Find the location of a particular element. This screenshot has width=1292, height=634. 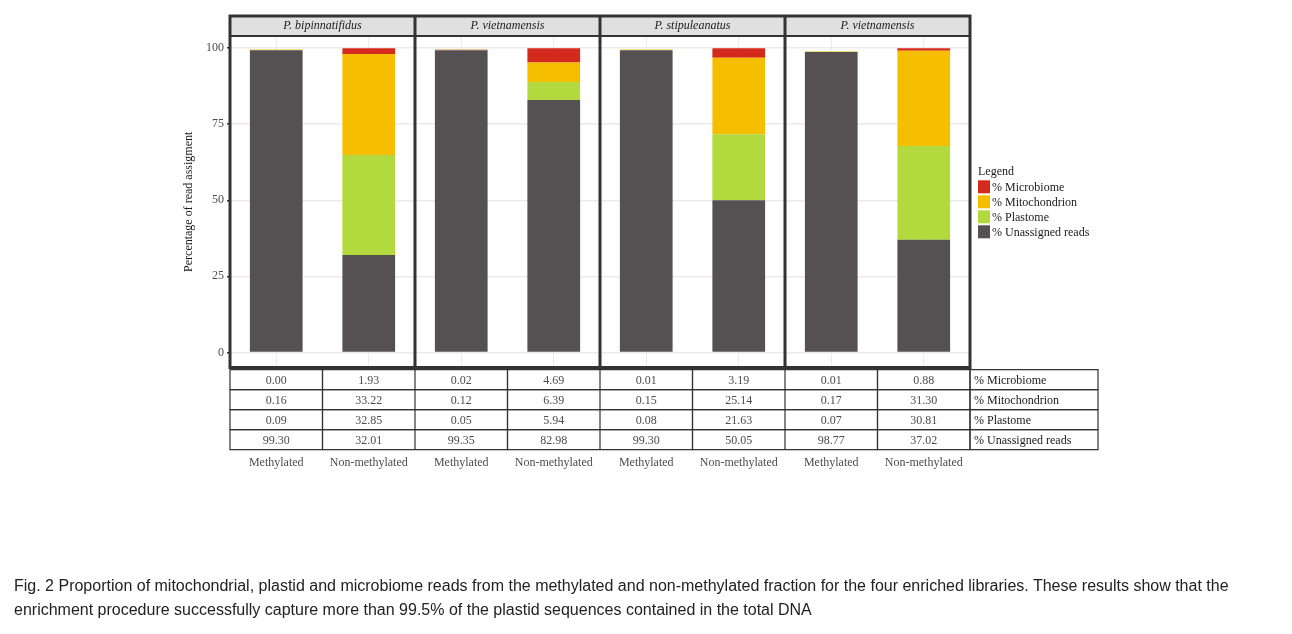

legend-title: Legend is located at coordinates (996, 170).